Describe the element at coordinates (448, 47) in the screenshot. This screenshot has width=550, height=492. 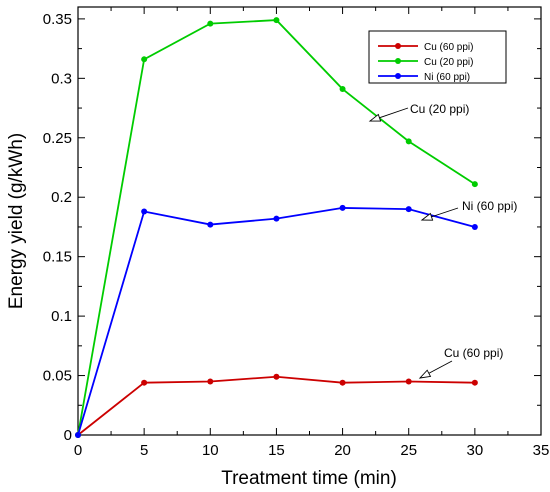
I see `legend-label-0: Cu (60 ppi)` at that location.